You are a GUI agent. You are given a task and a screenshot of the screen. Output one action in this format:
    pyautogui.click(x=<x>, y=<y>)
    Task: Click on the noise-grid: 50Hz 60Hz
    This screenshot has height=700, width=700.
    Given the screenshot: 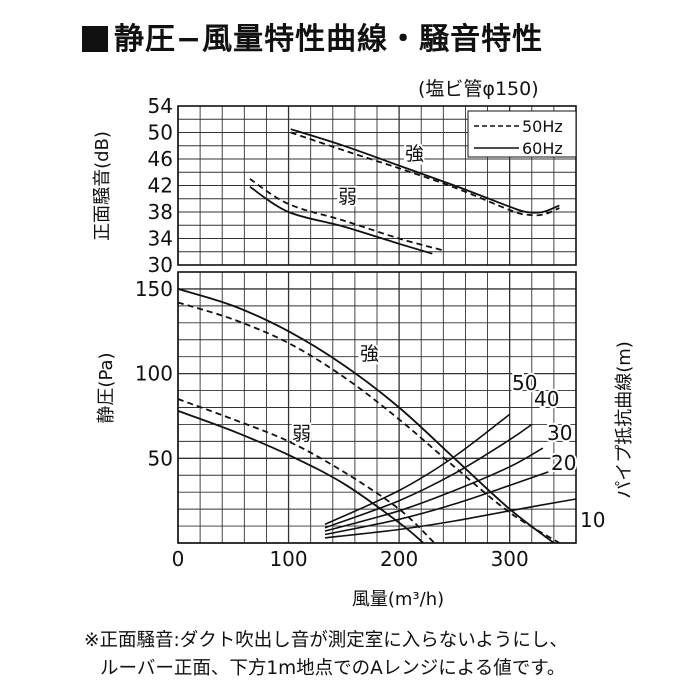 What is the action you would take?
    pyautogui.click(x=377, y=185)
    